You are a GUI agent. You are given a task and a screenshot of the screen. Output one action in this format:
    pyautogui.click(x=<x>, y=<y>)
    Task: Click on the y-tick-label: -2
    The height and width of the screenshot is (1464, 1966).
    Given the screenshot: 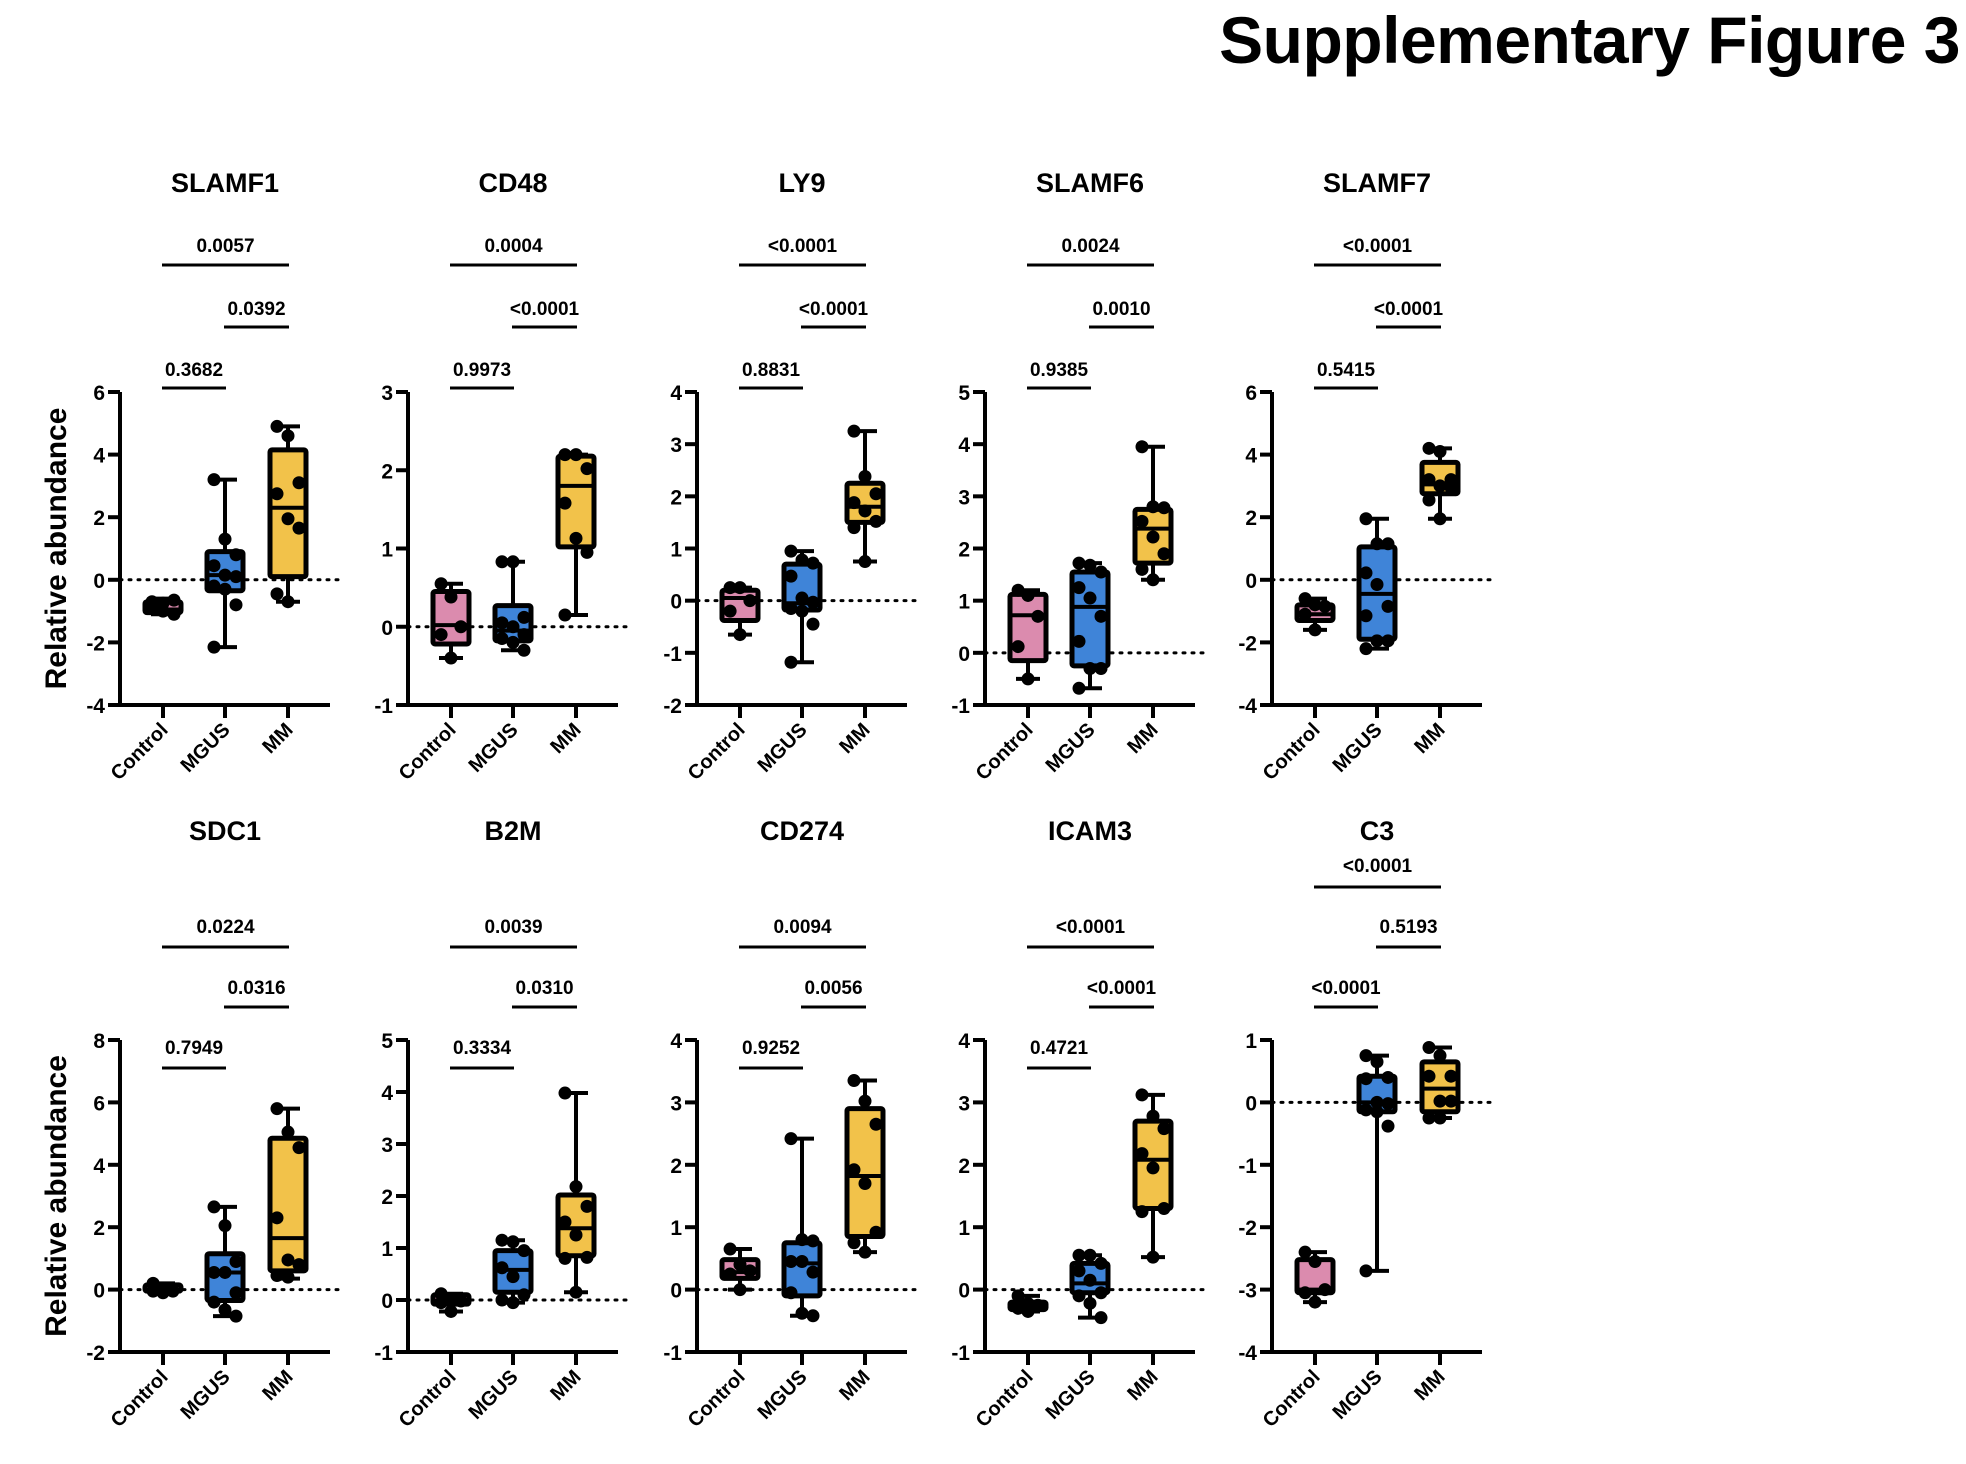 What is the action you would take?
    pyautogui.click(x=1247, y=1228)
    